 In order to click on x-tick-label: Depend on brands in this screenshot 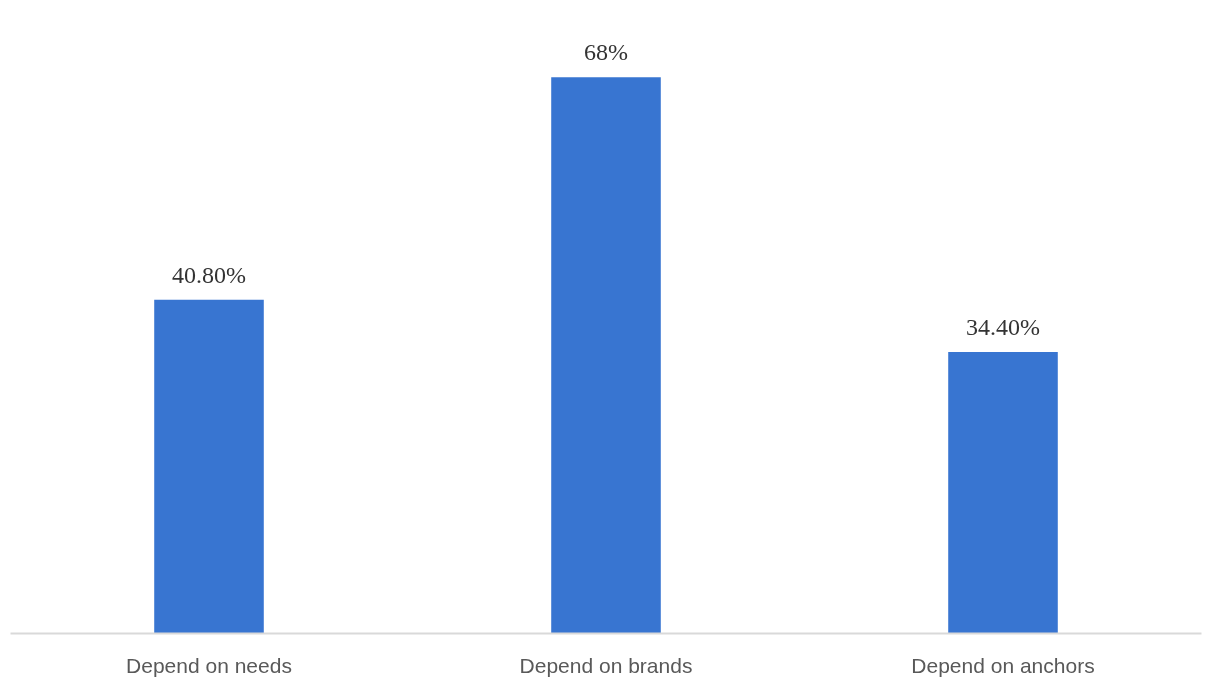, I will do `click(606, 665)`.